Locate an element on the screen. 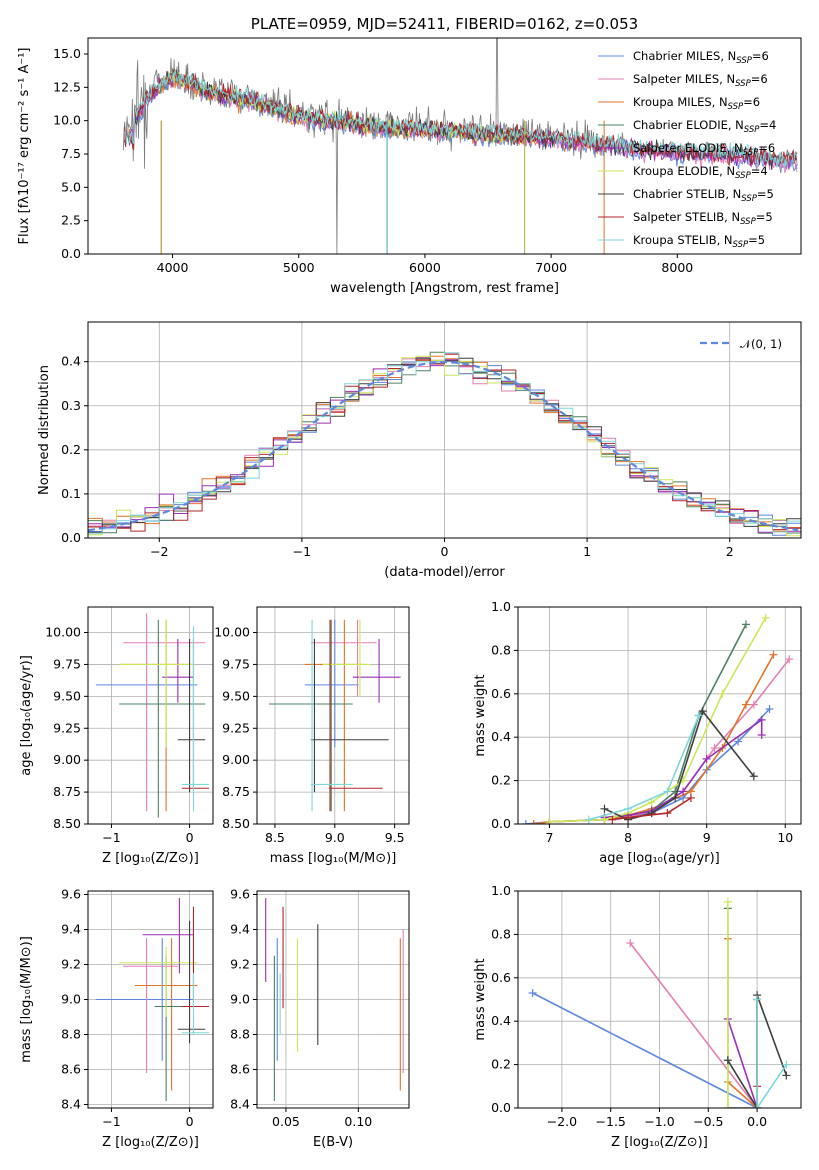 Image resolution: width=819 pixels, height=1170 pixels. x-tick-label: 9.0 is located at coordinates (335, 837).